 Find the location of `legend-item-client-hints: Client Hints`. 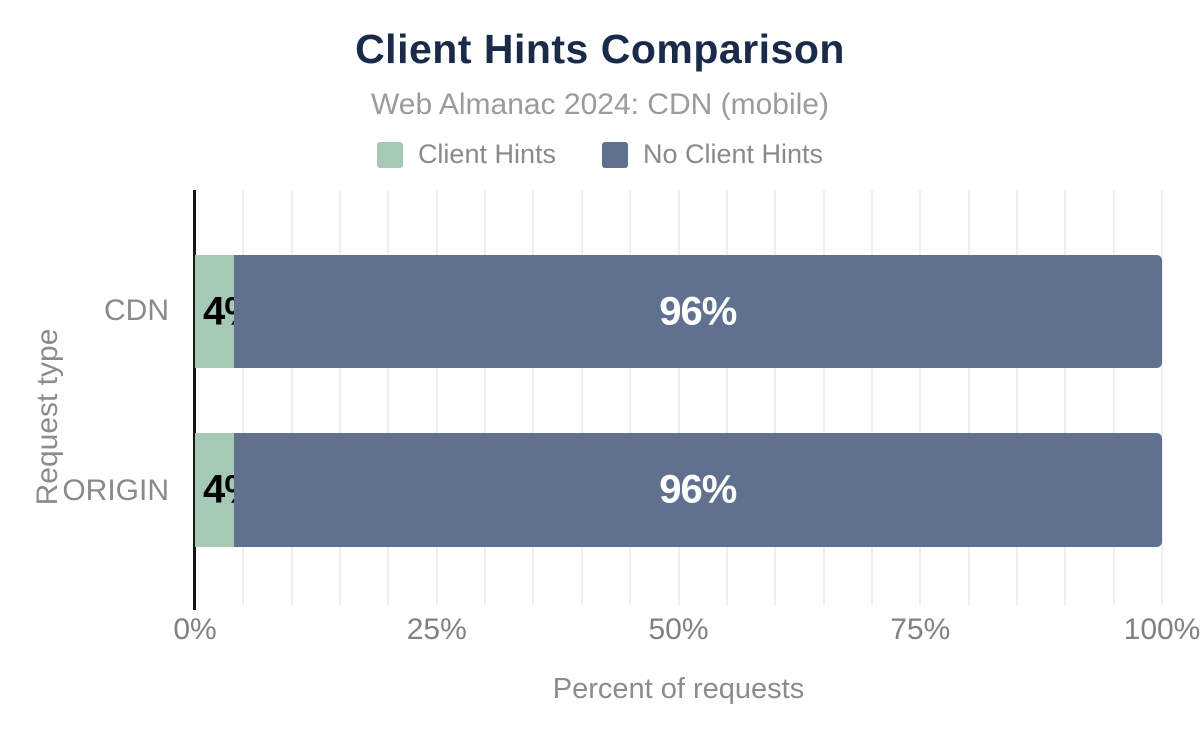

legend-item-client-hints: Client Hints is located at coordinates (466, 154).